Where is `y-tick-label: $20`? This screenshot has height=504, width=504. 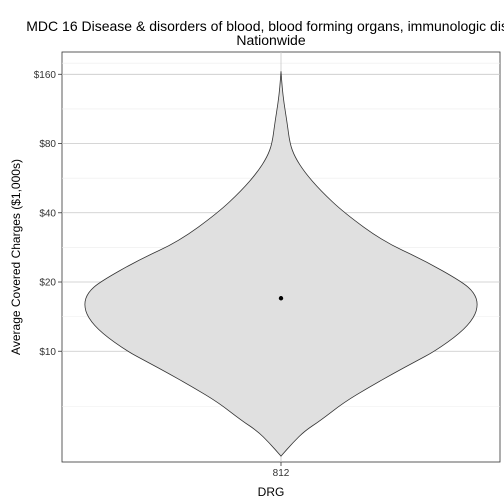 y-tick-label: $20 is located at coordinates (47, 283).